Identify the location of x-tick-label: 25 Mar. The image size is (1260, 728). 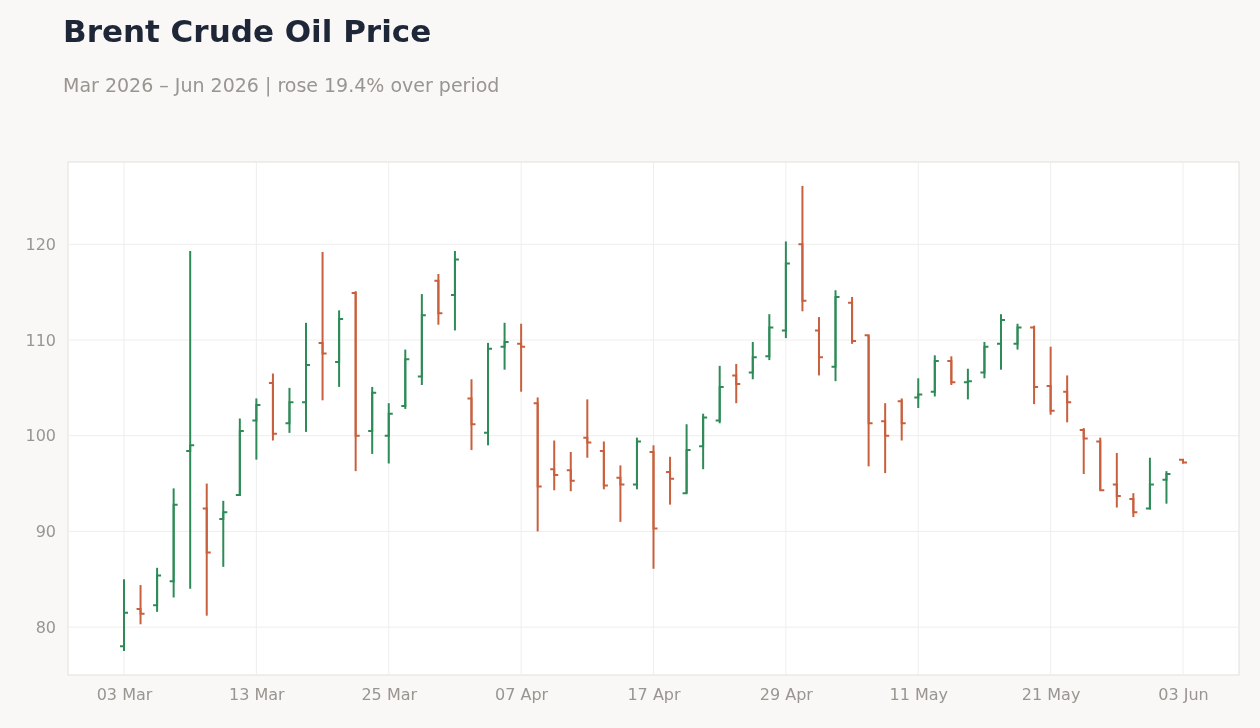
(389, 695).